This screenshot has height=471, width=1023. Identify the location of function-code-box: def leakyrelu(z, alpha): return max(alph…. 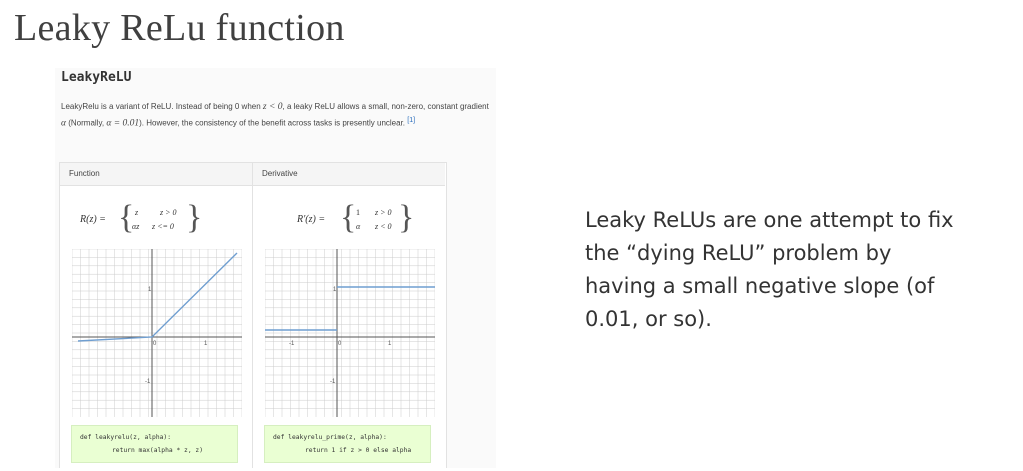
(154, 444).